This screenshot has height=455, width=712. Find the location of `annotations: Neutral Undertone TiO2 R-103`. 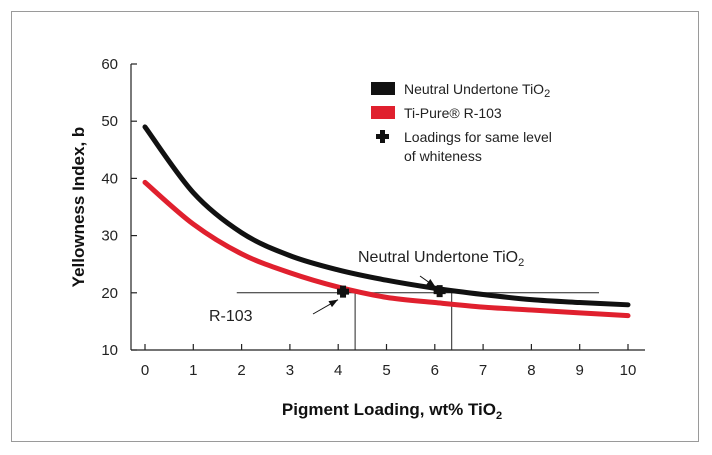

annotations: Neutral Undertone TiO2 R-103 is located at coordinates (366, 287).